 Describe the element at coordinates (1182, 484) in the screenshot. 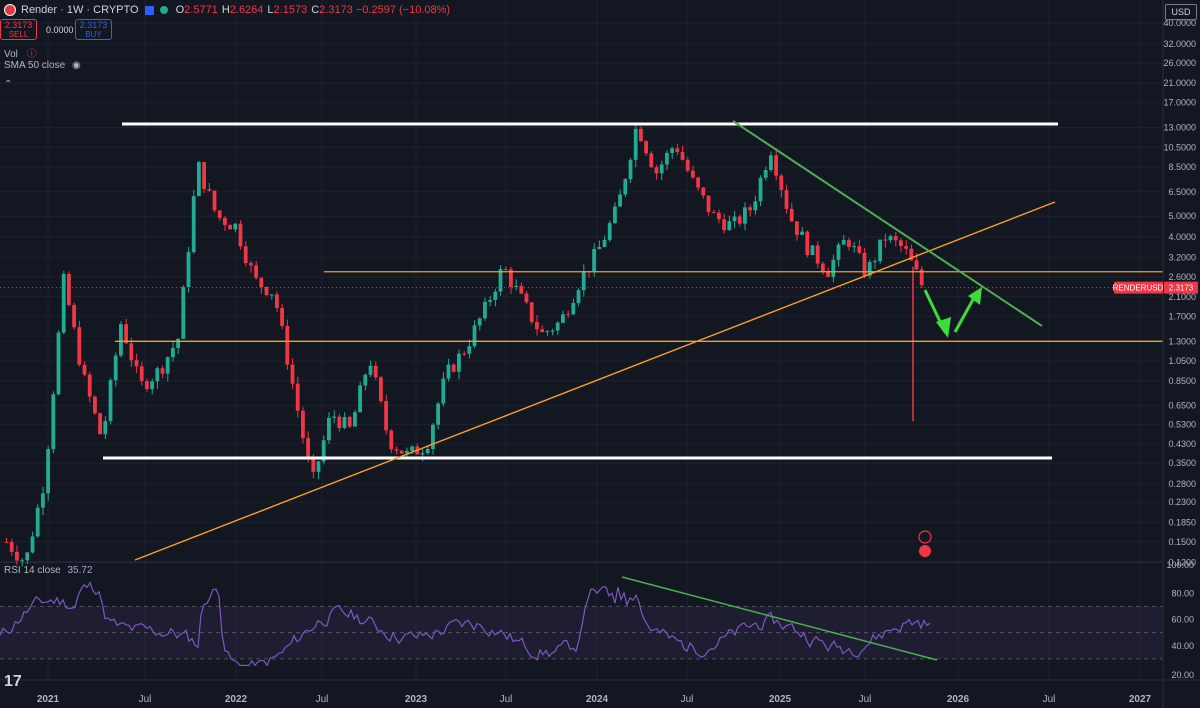

I see `price-tick-label: 0.2800` at that location.